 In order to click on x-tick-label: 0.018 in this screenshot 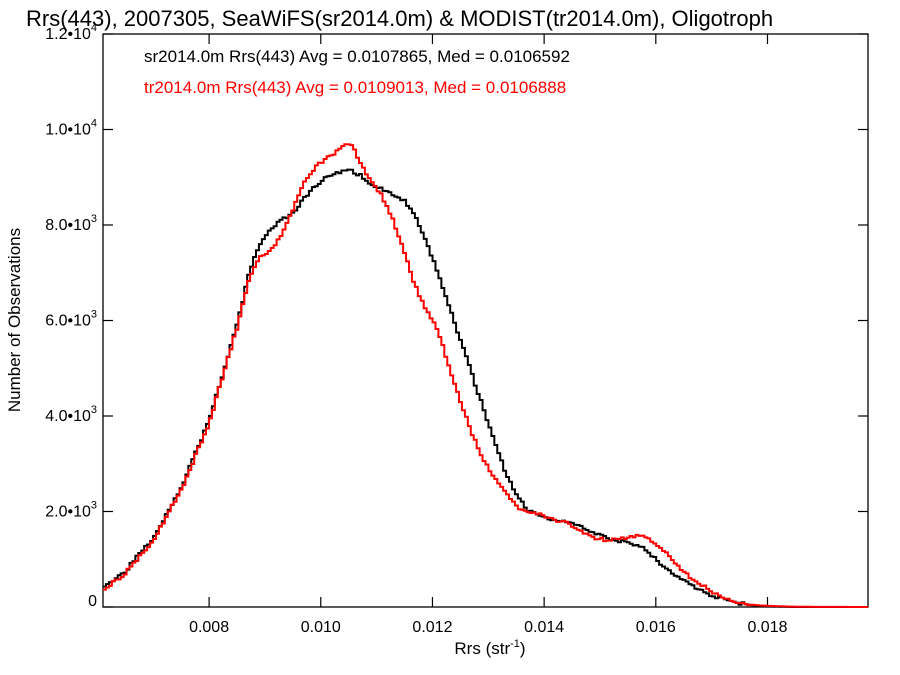, I will do `click(767, 627)`.